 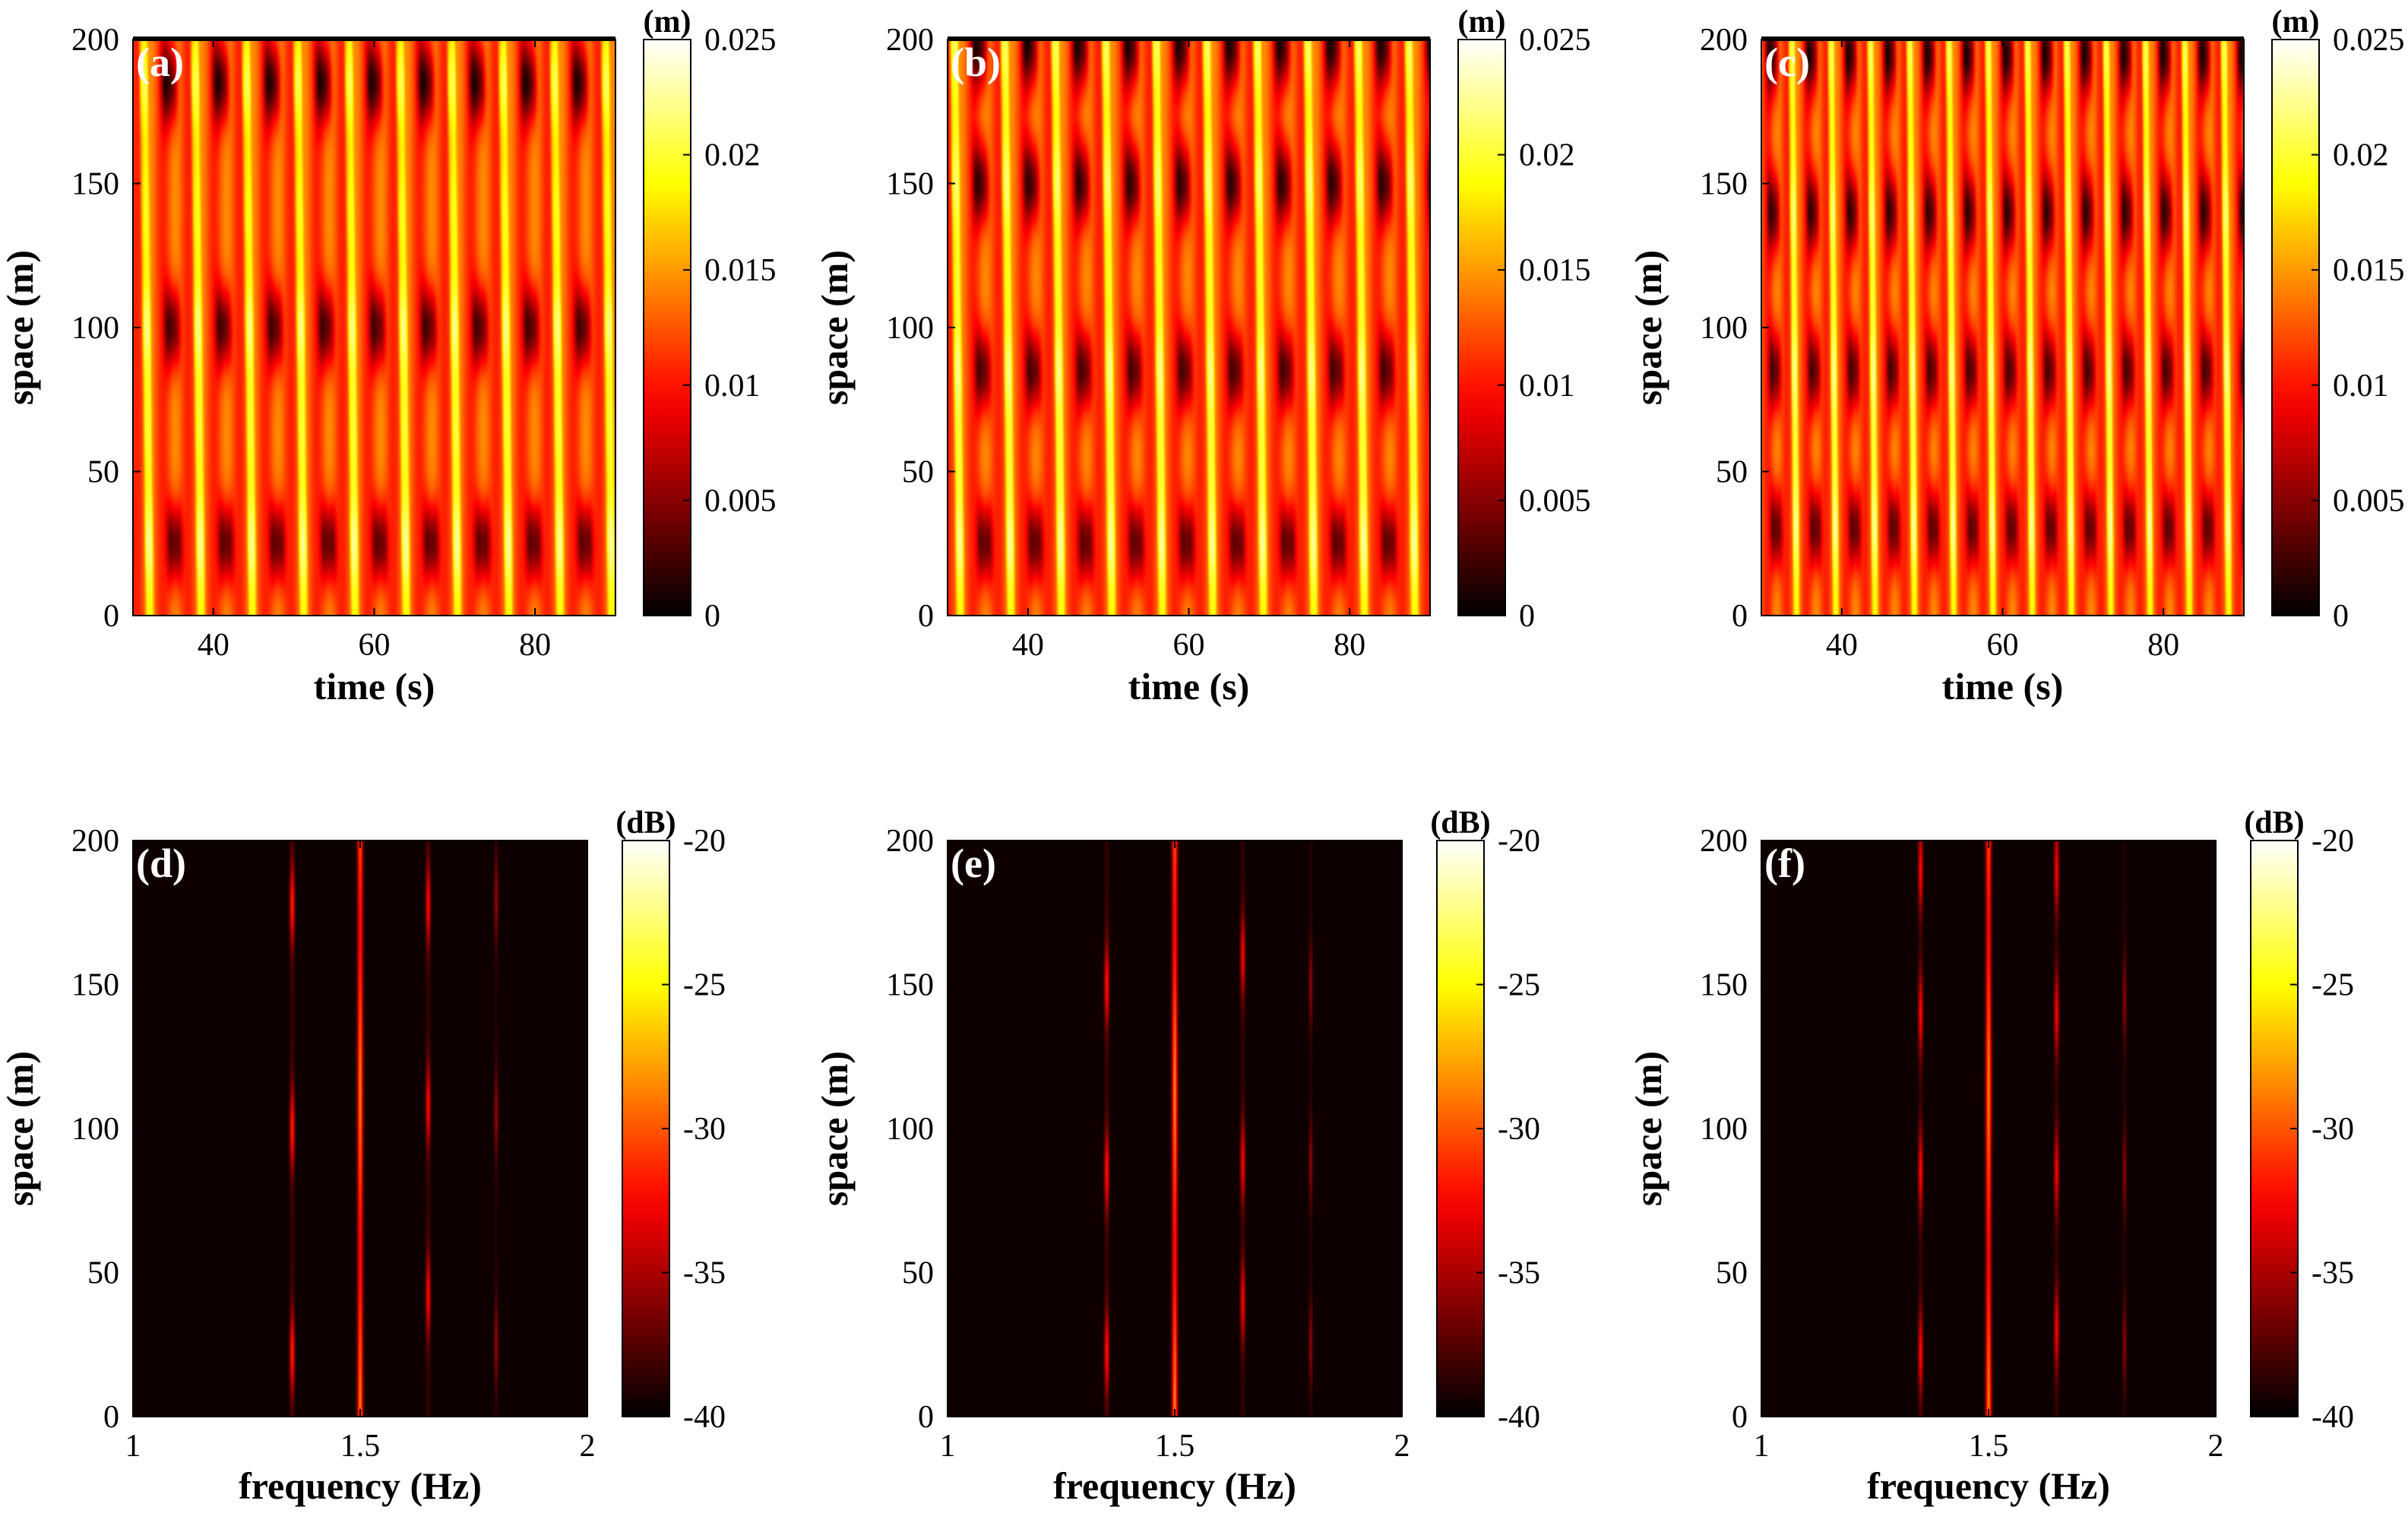 What do you see at coordinates (2332, 985) in the screenshot?
I see `colorbar-tick-label: -25` at bounding box center [2332, 985].